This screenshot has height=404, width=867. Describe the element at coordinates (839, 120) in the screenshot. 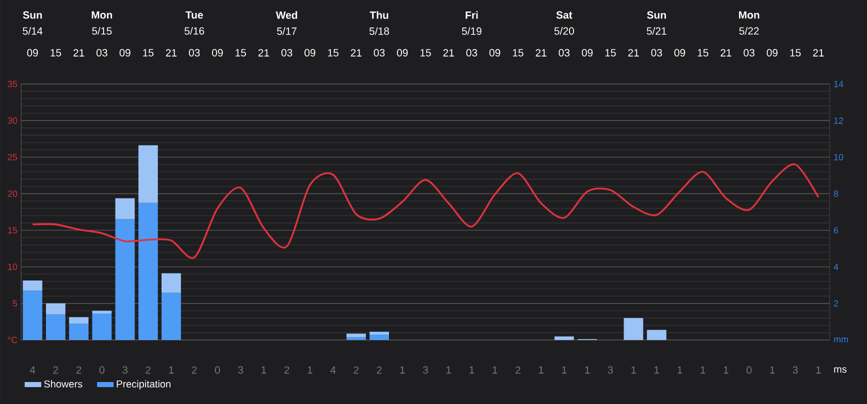

I see `y2-tick-label: 12` at that location.